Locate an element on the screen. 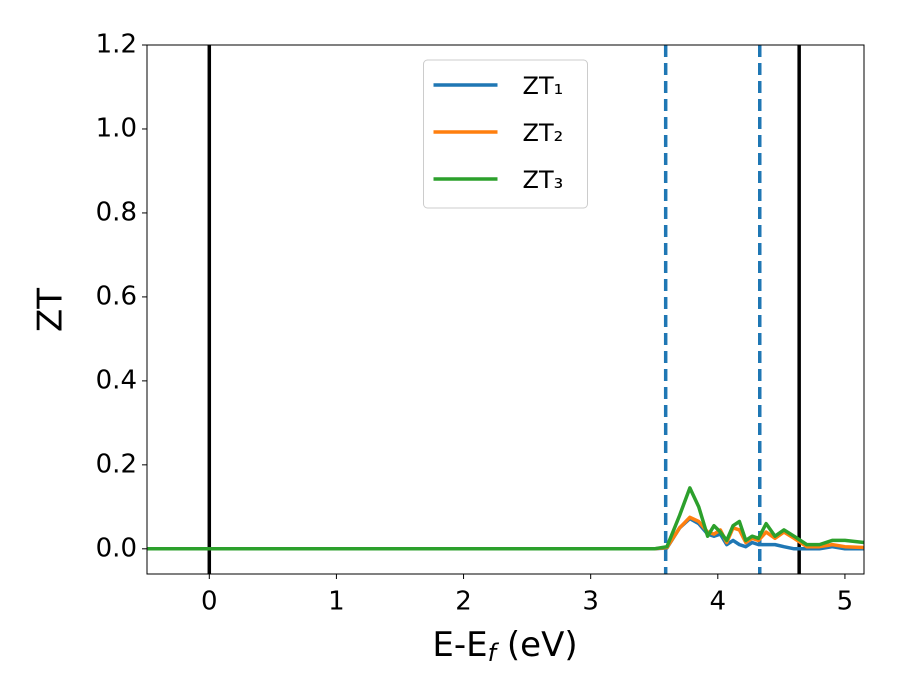 Image resolution: width=900 pixels, height=700 pixels. x-tick-label: 5 is located at coordinates (845, 602).